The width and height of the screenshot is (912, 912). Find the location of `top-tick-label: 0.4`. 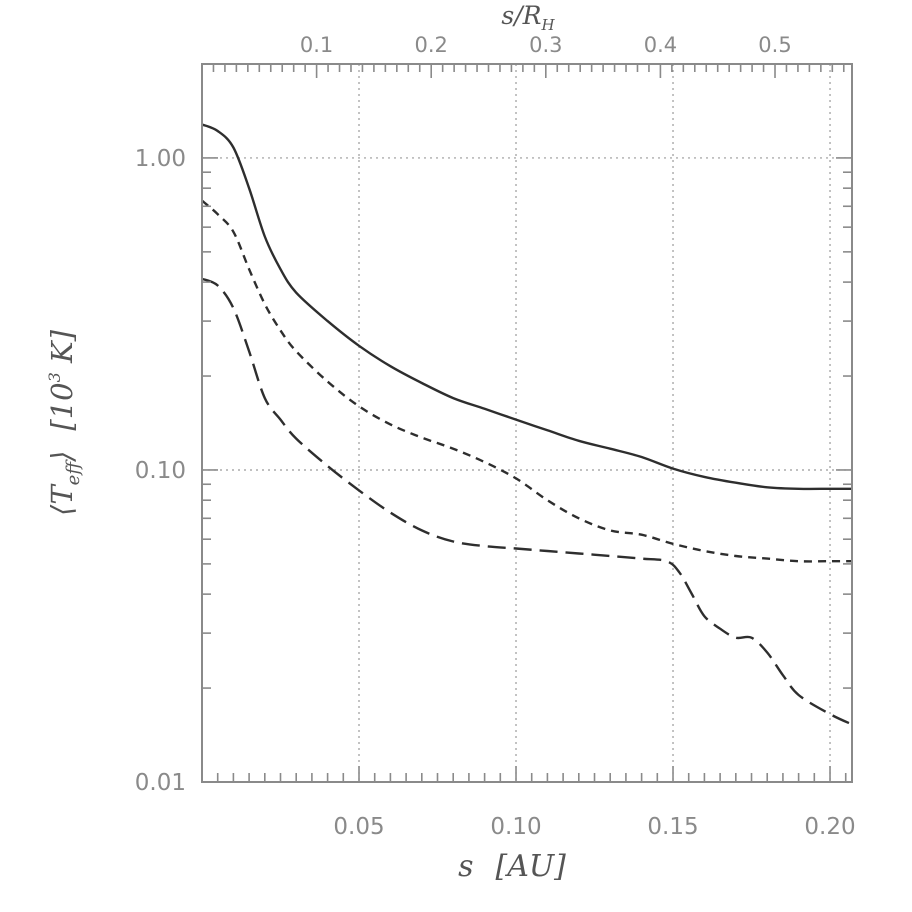

top-tick-label: 0.4 is located at coordinates (660, 45).